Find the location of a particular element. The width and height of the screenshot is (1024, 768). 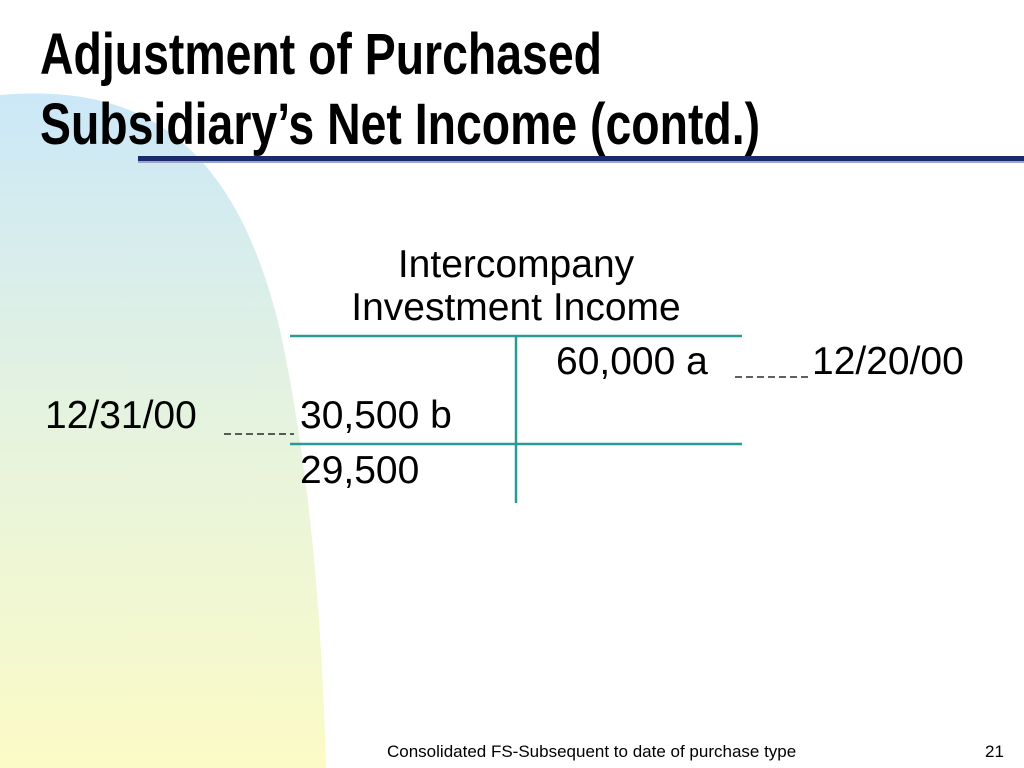

title-line: Subsidiary’s Net Income (contd.) is located at coordinates (400, 124).